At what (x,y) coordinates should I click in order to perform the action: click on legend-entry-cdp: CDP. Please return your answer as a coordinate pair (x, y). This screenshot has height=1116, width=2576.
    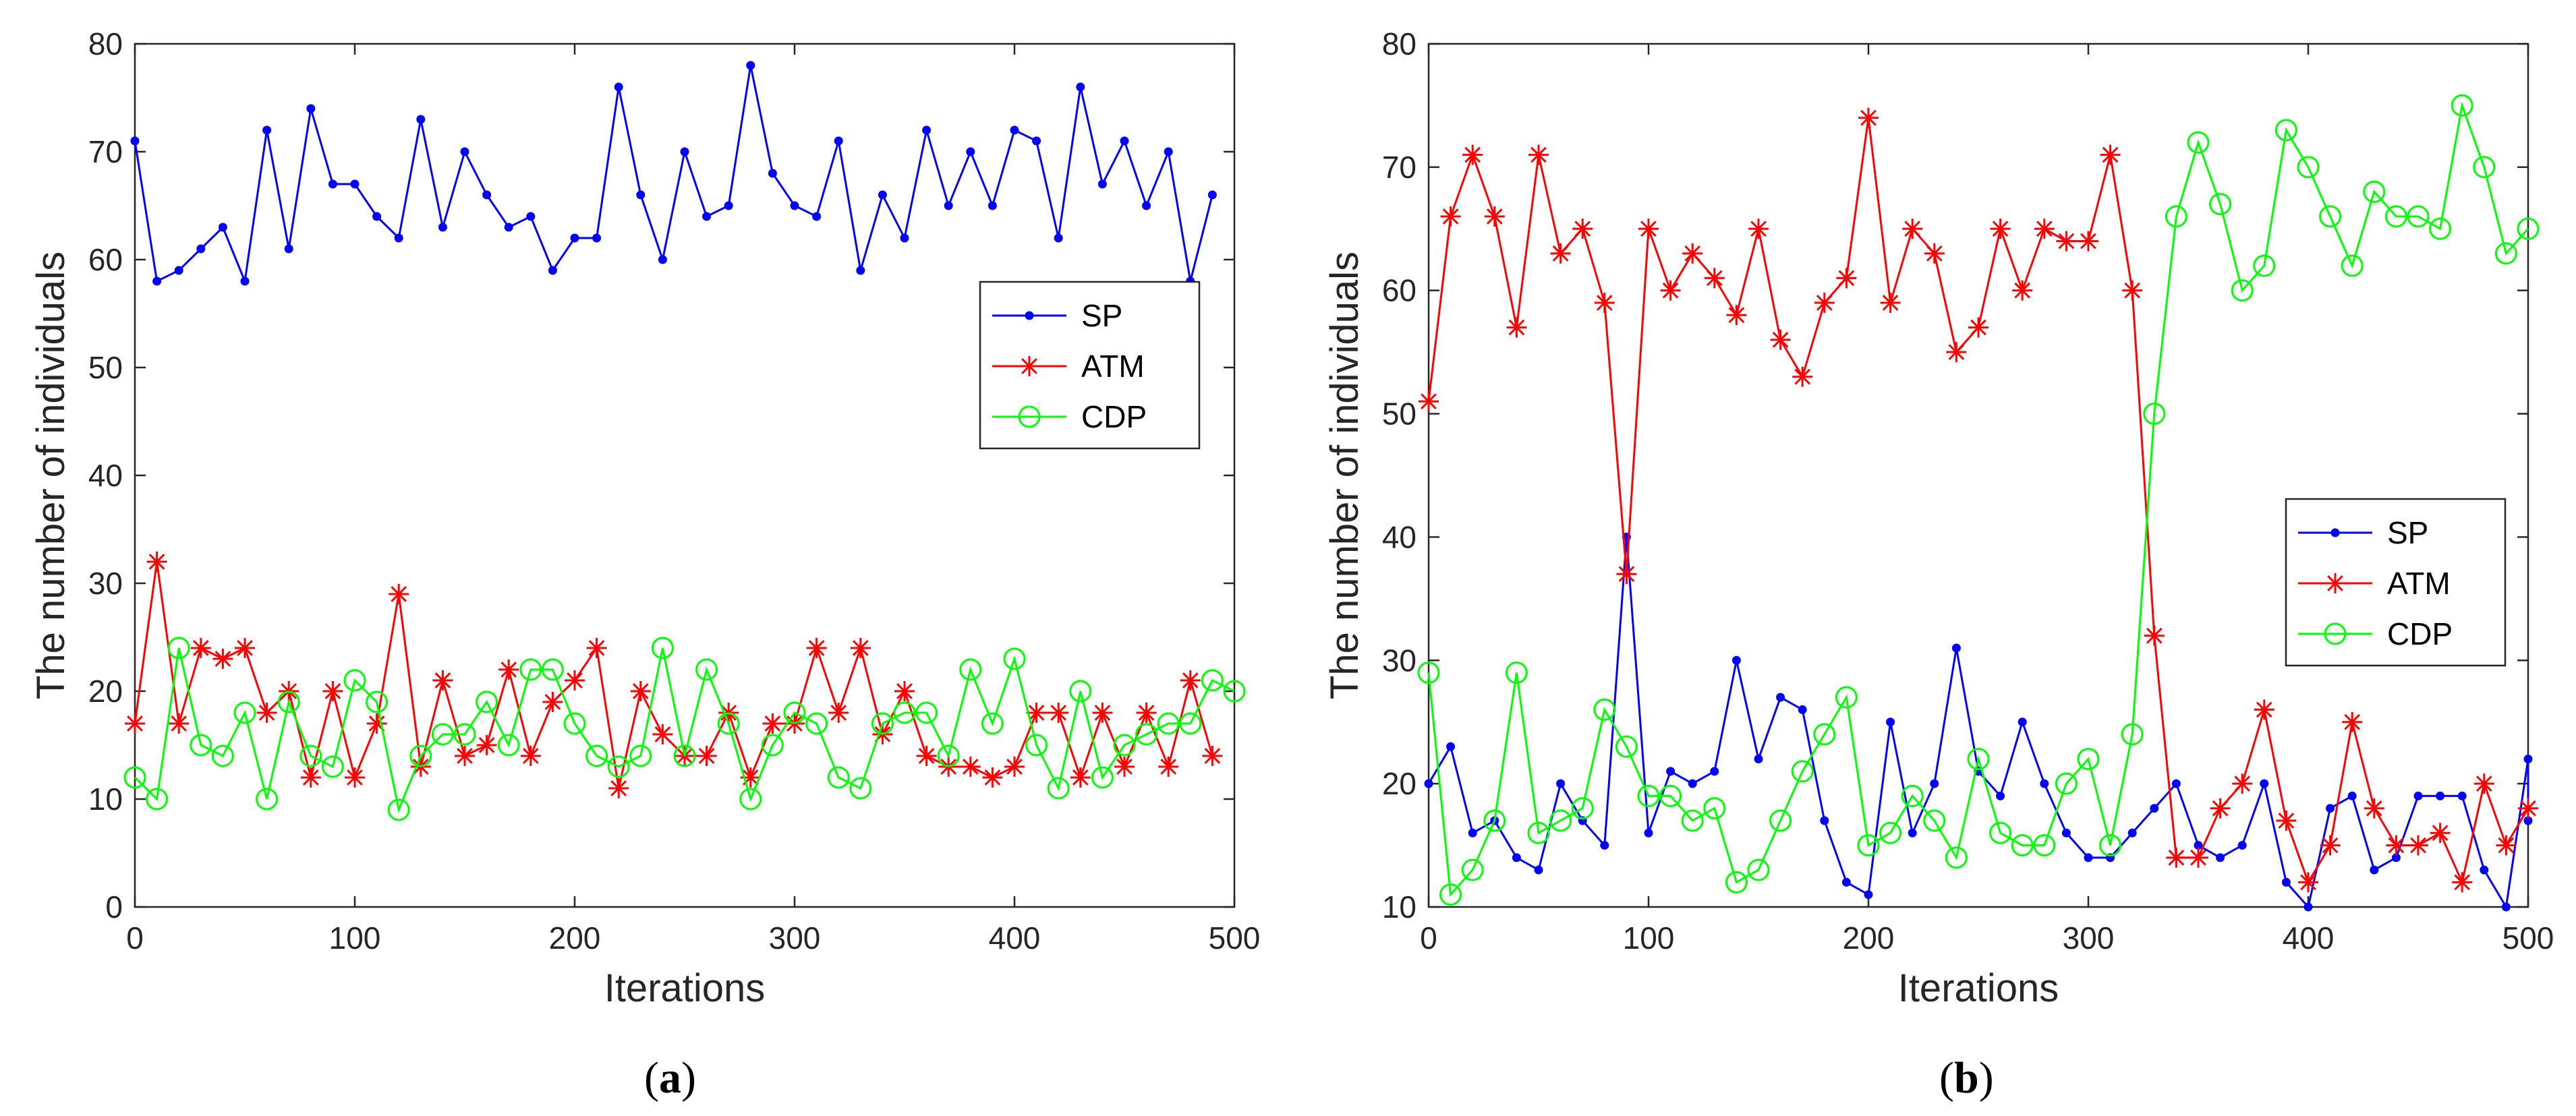
    Looking at the image, I should click on (1069, 416).